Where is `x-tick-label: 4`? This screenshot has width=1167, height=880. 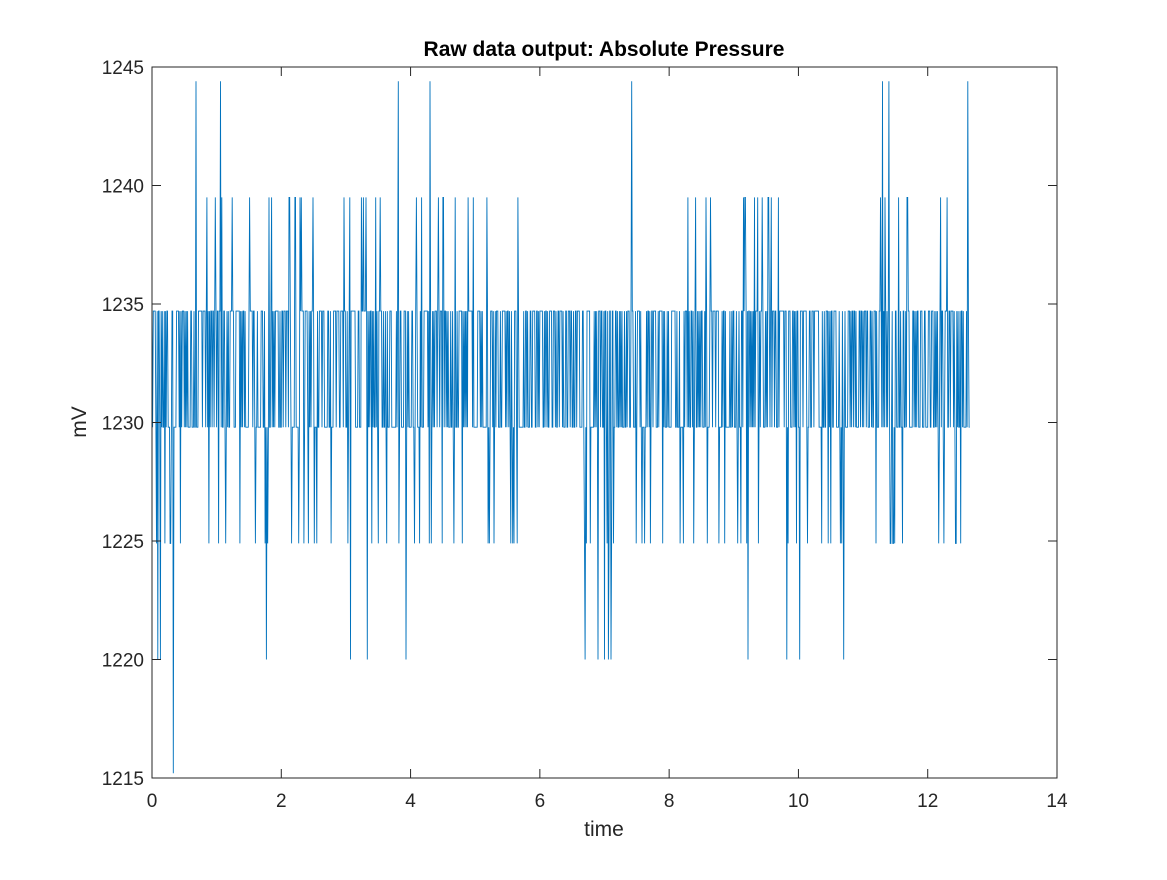 x-tick-label: 4 is located at coordinates (410, 801).